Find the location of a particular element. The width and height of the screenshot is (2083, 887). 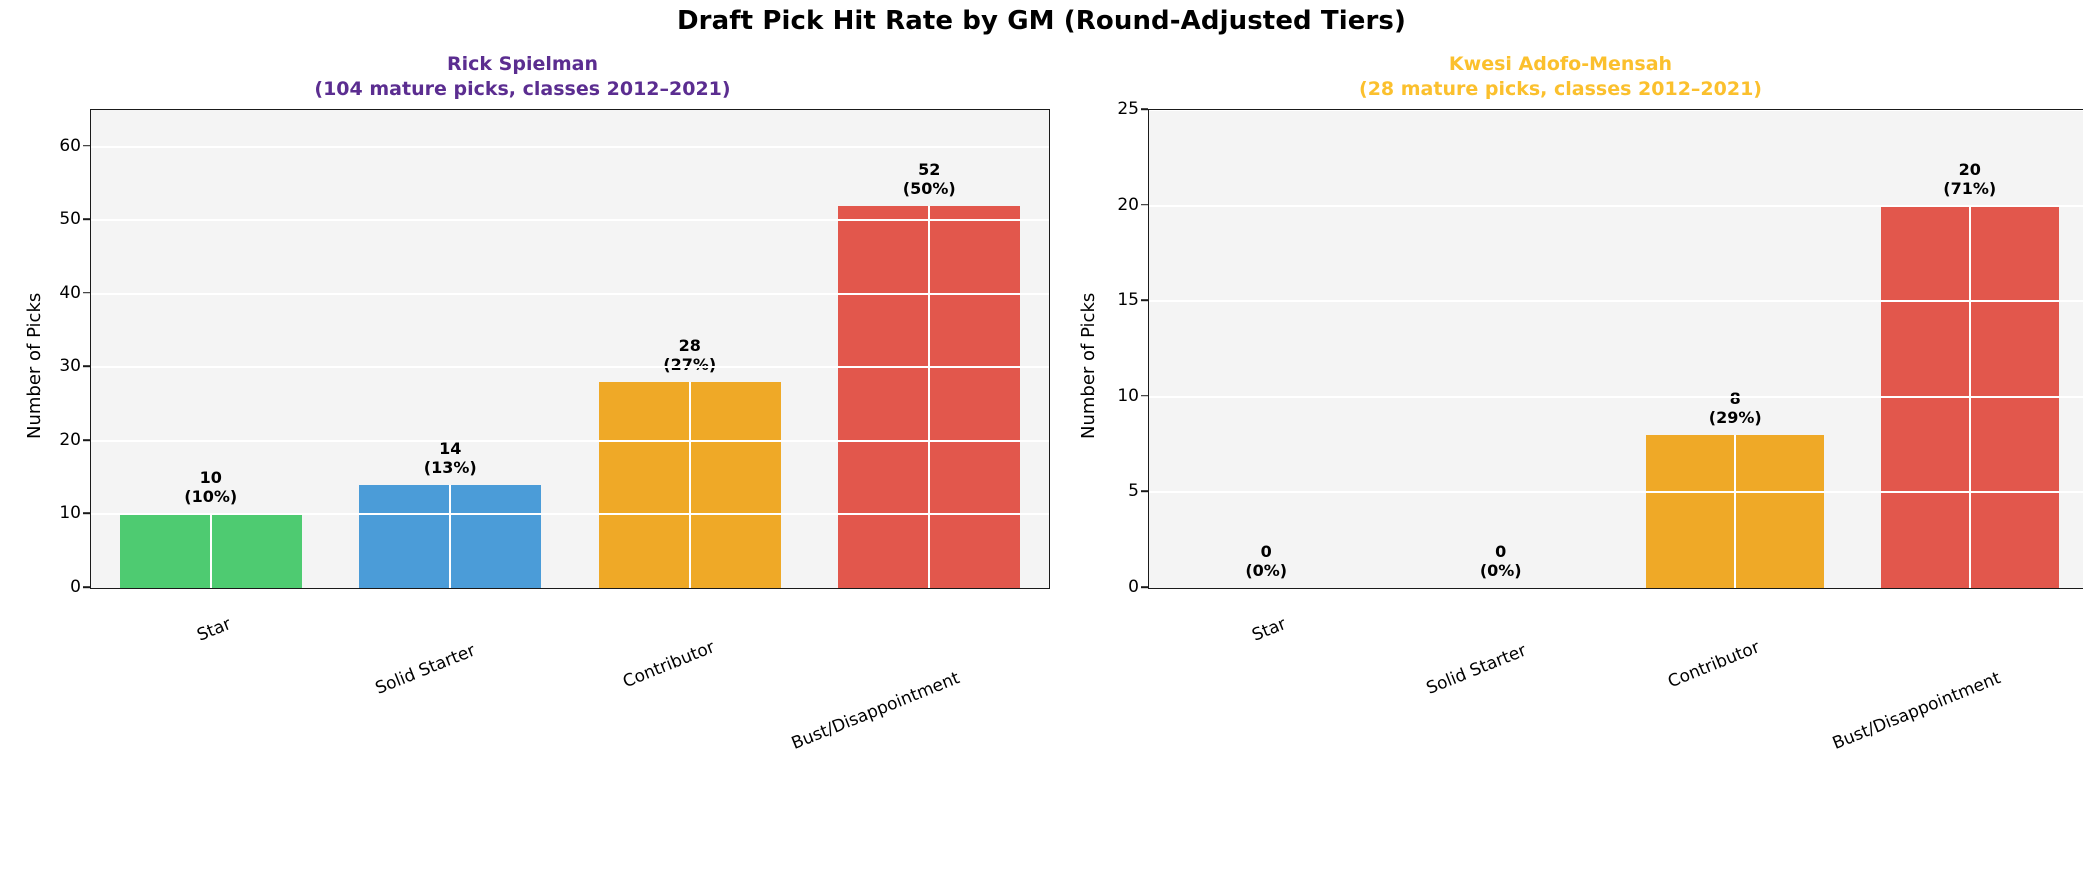

bar-slot: 20 (71%) is located at coordinates (1968, 349).